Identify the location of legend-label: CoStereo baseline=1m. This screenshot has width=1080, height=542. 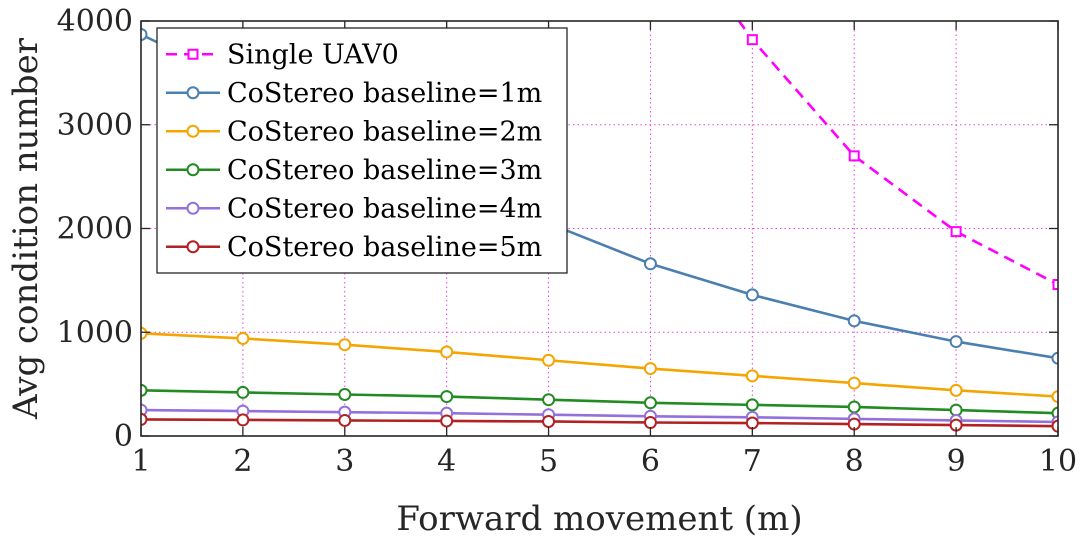
(384, 93).